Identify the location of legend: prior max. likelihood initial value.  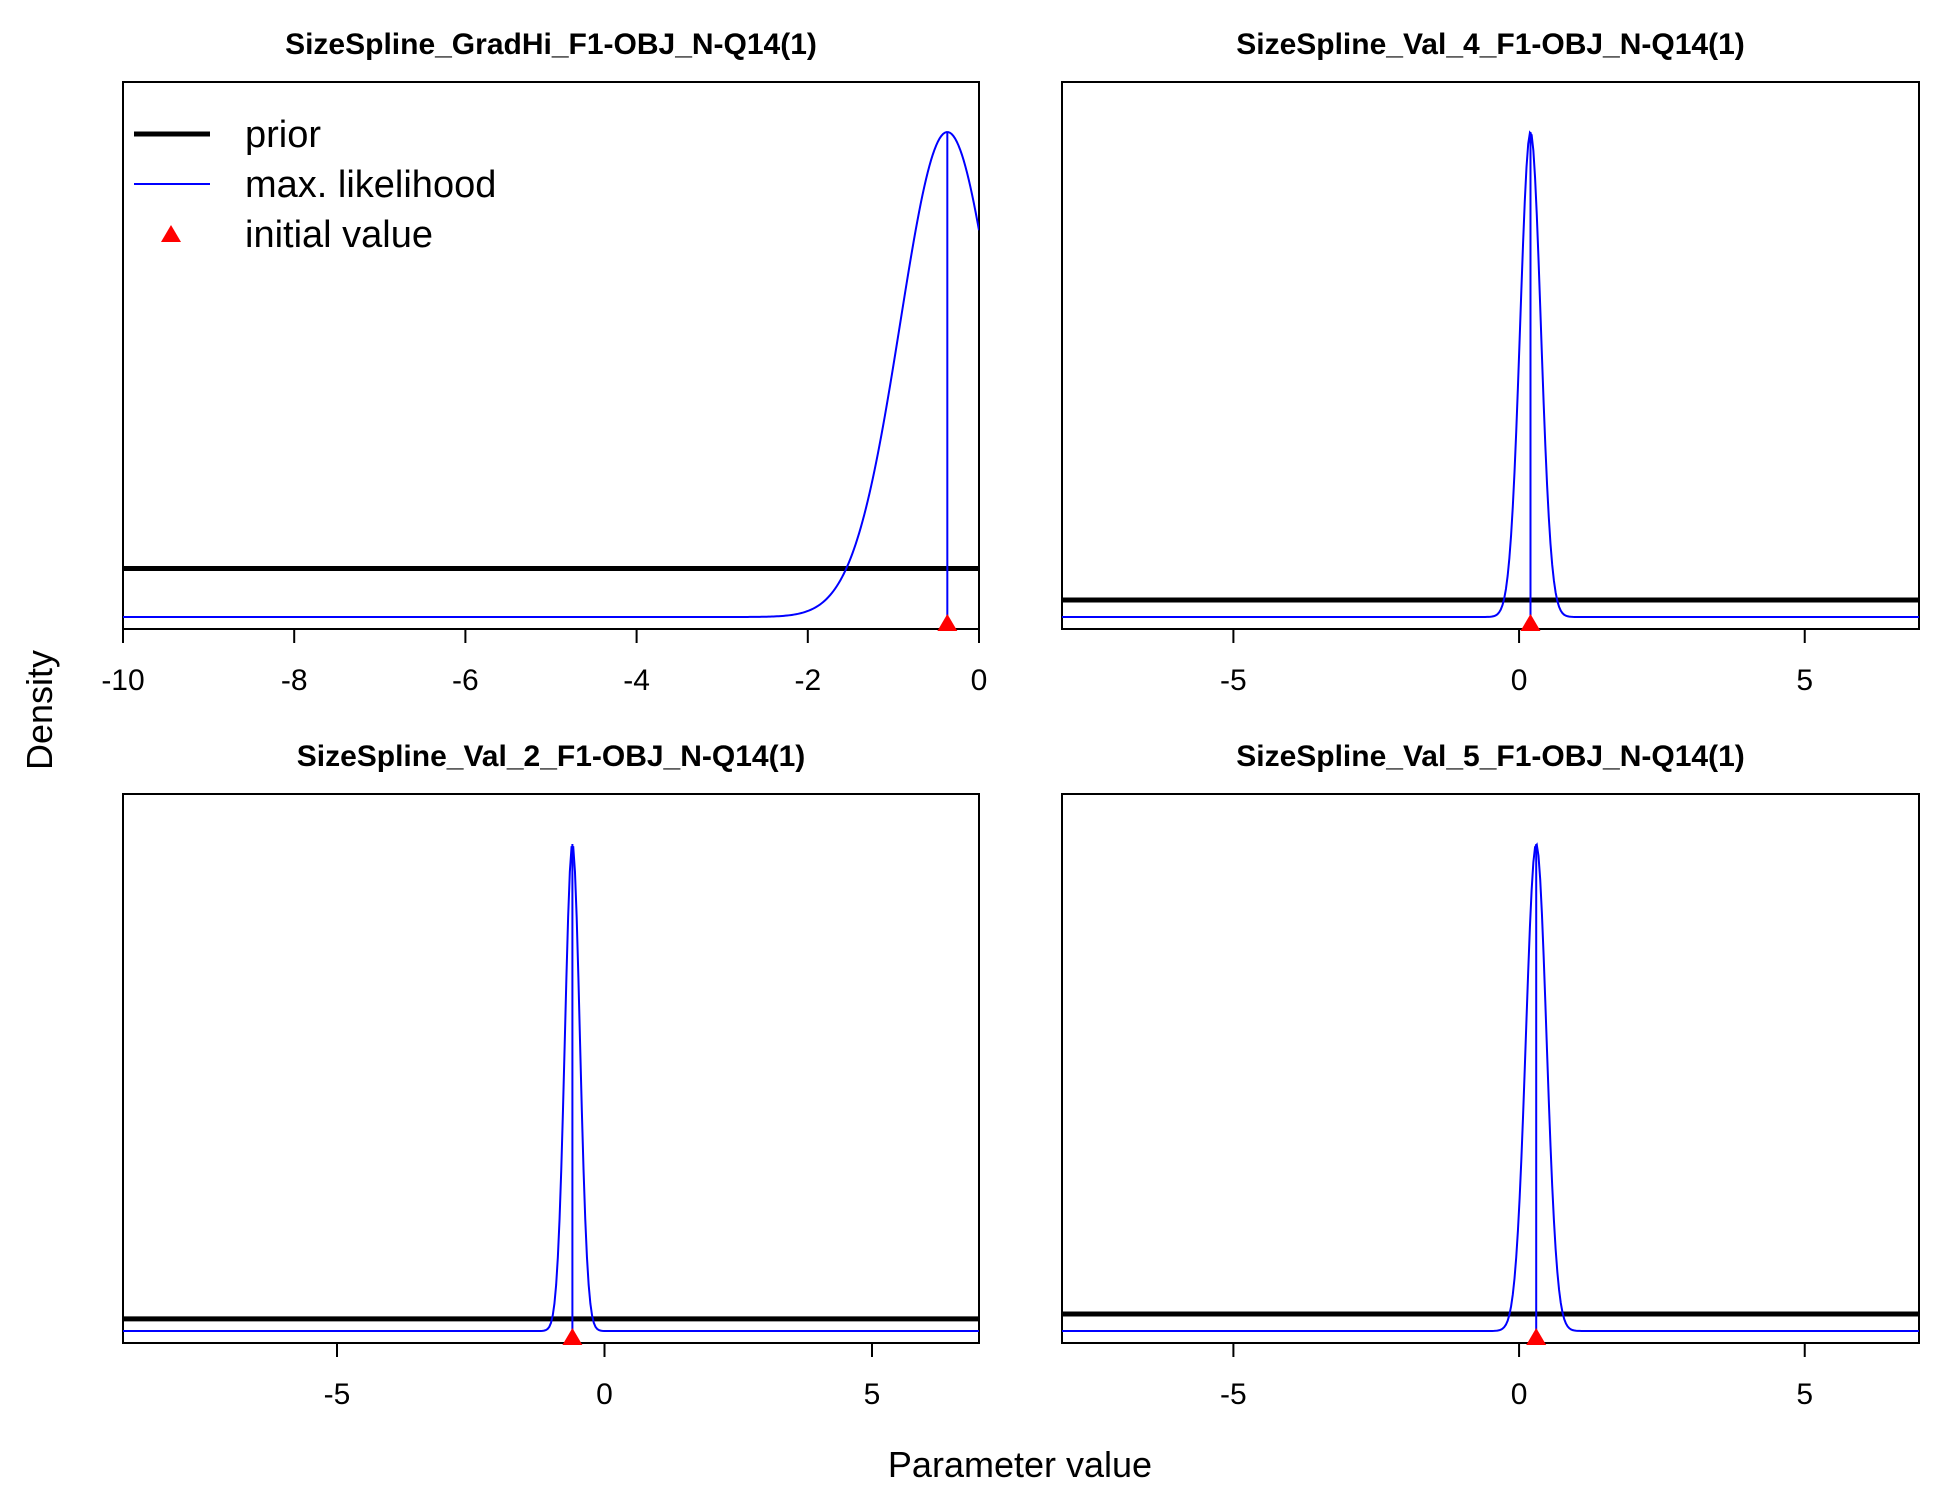
(315, 185).